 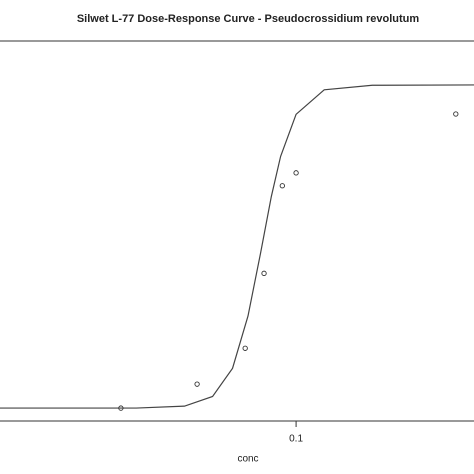 I want to click on x-tick-label: 0.1, so click(x=296, y=439).